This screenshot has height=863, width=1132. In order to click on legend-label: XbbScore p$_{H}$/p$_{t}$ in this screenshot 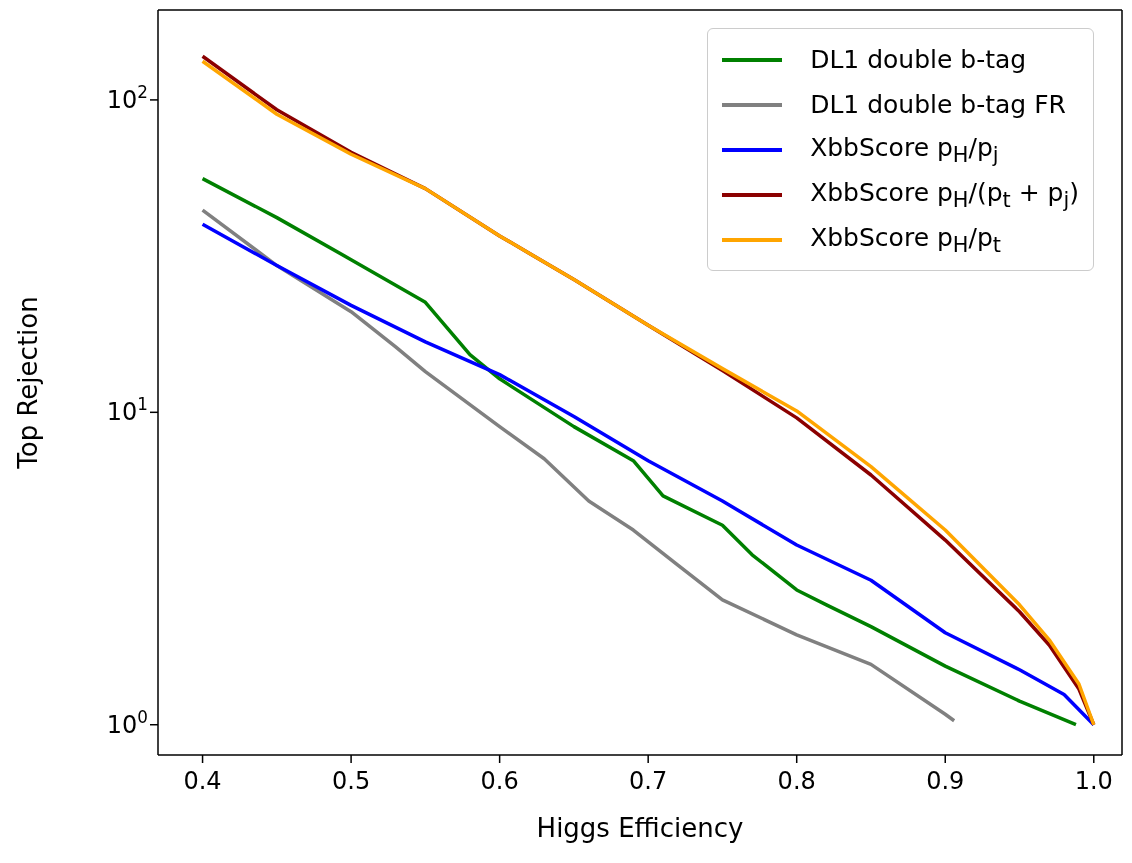, I will do `click(905, 239)`.